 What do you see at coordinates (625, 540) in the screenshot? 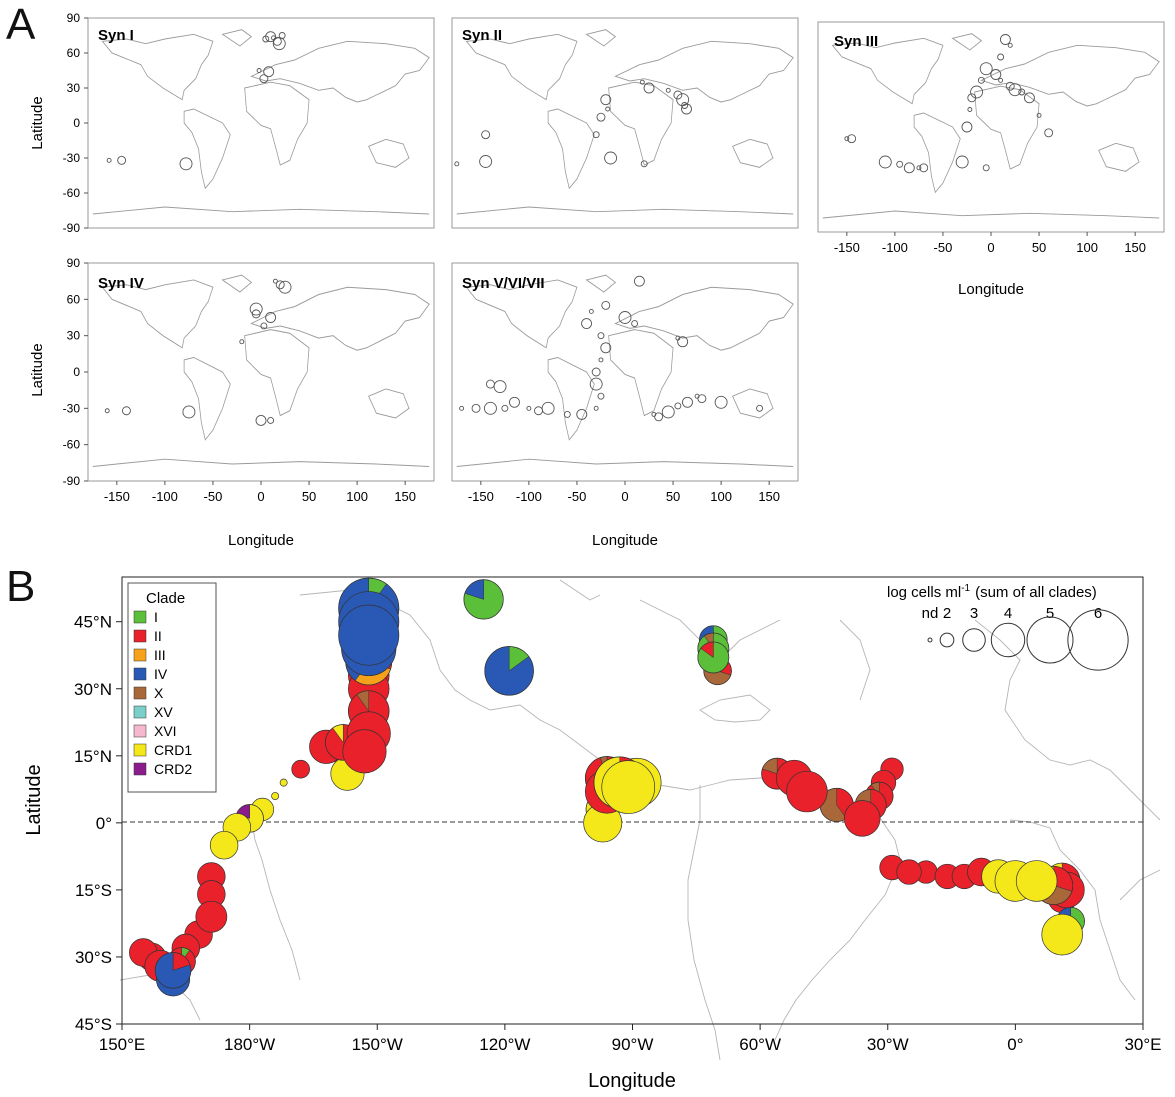
I see `x-axis-label: Longitude` at bounding box center [625, 540].